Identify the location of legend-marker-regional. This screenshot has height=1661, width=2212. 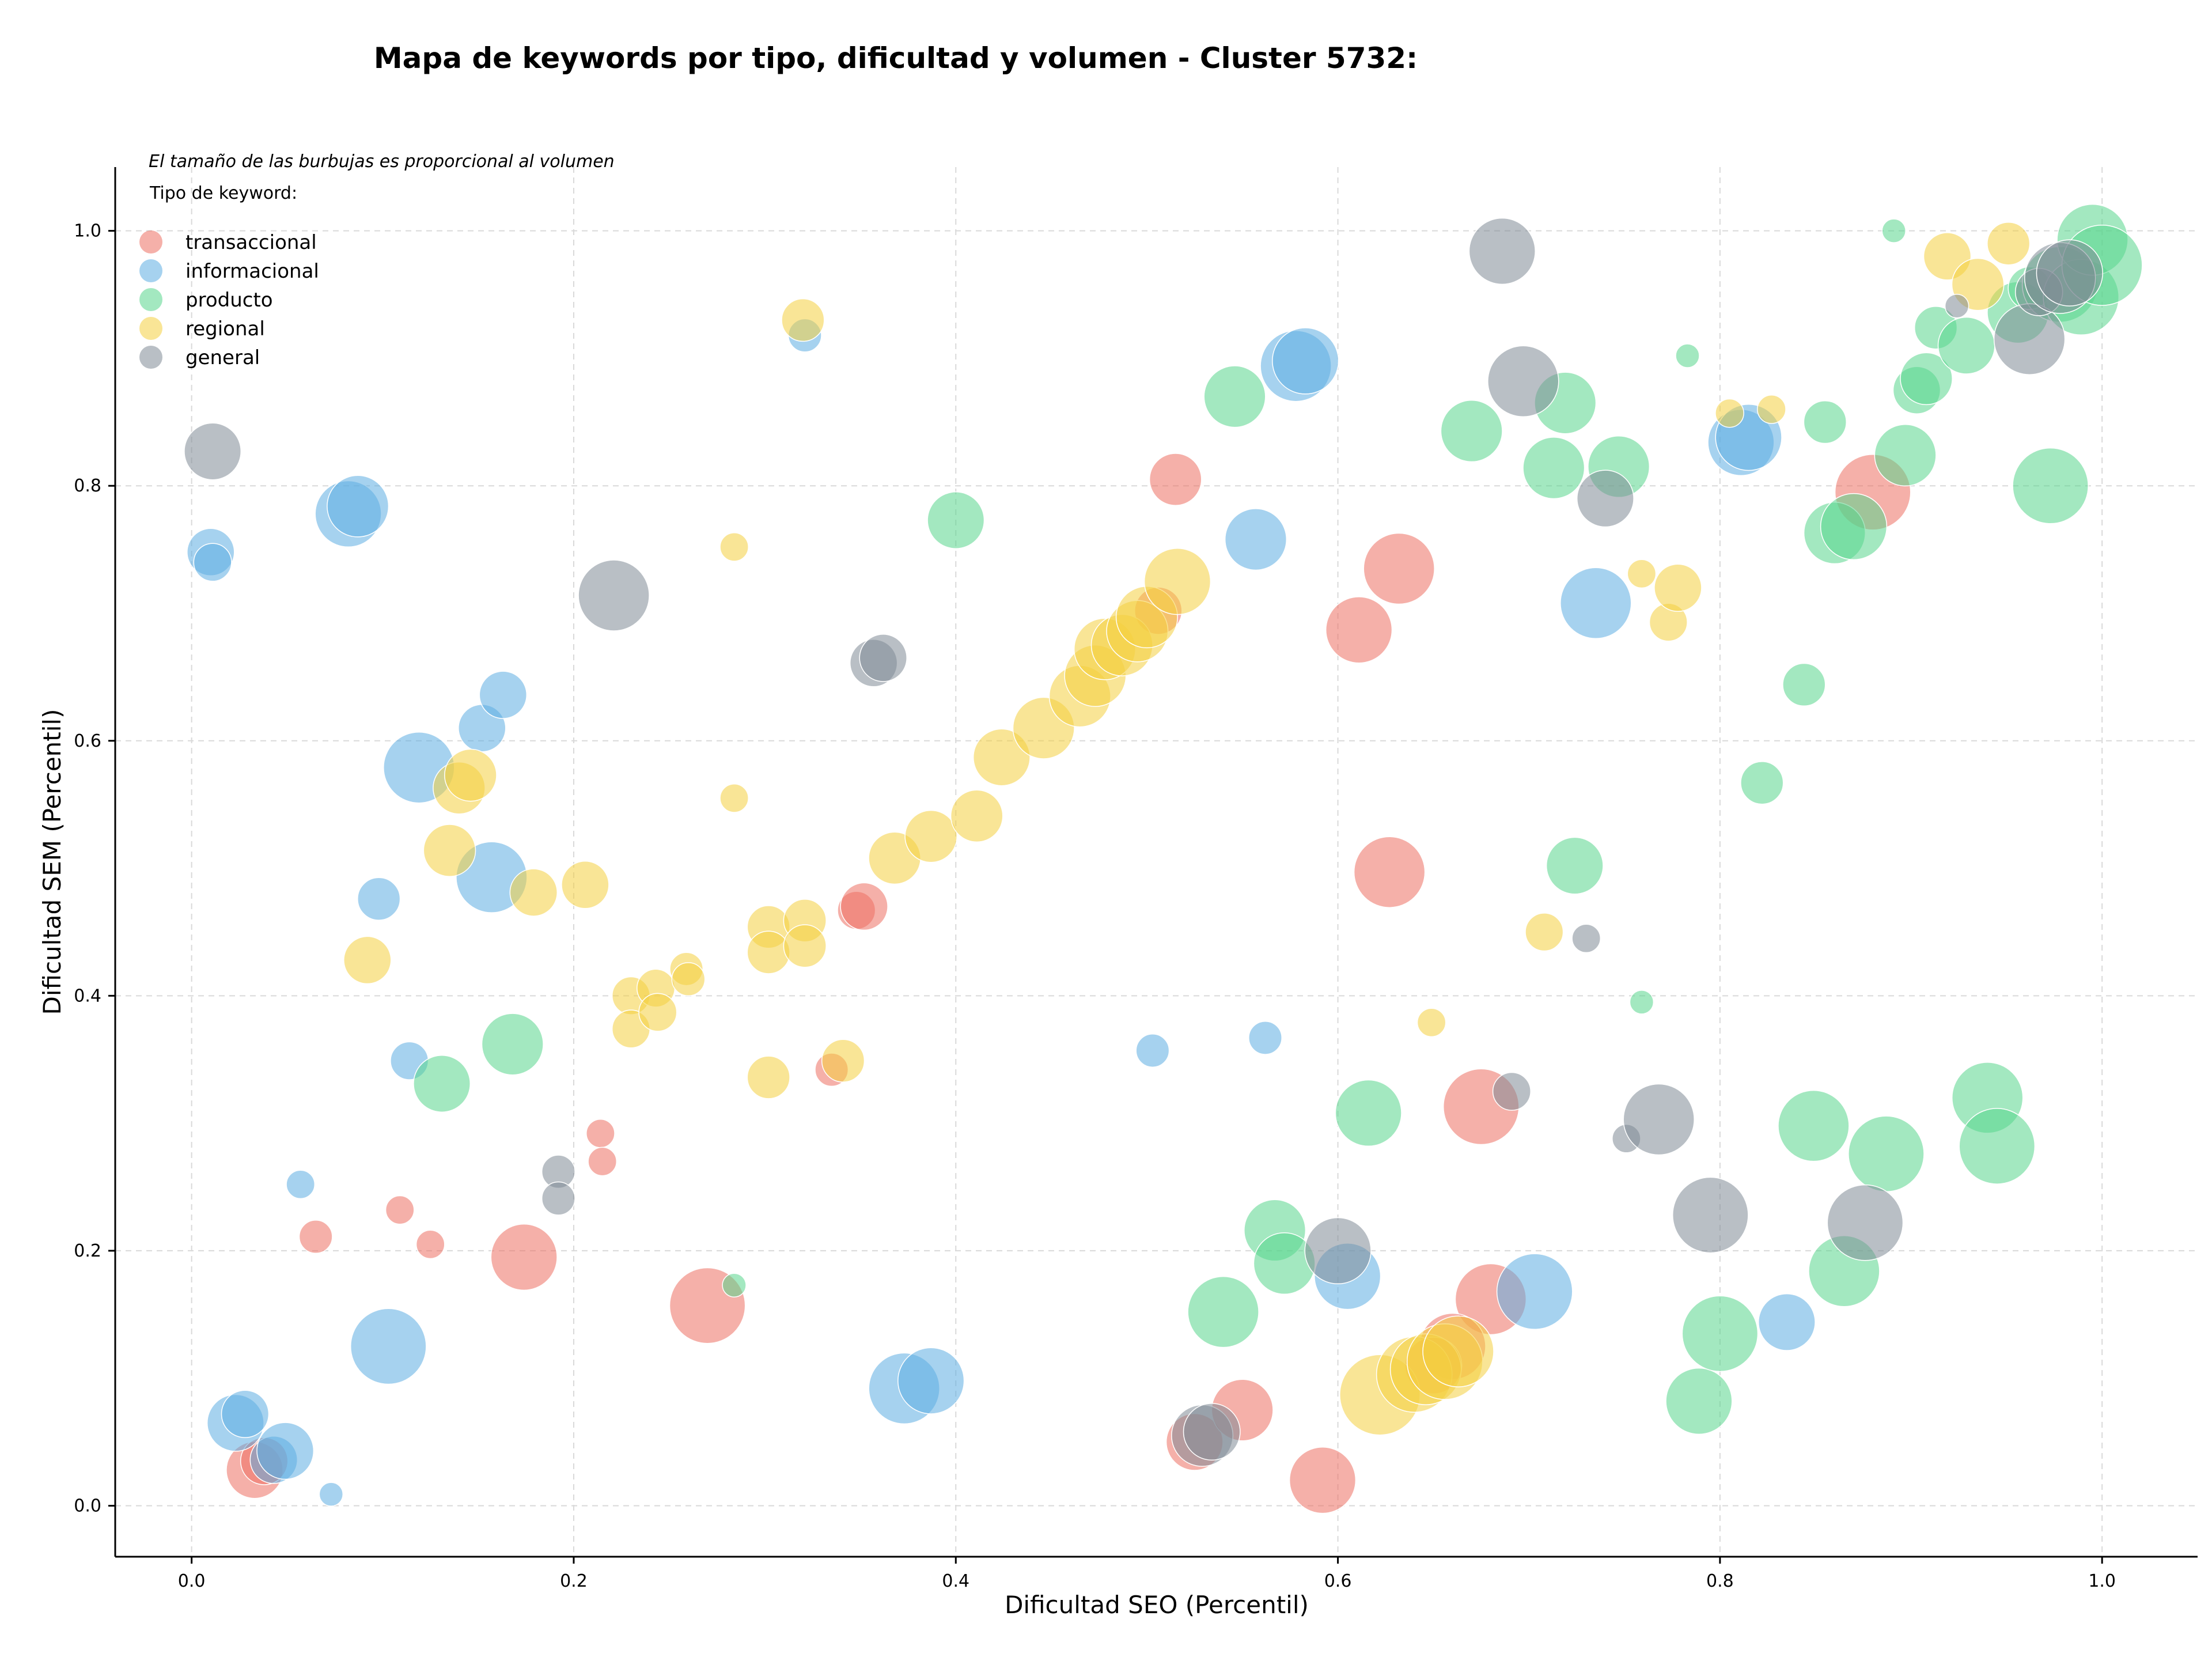
(150, 328).